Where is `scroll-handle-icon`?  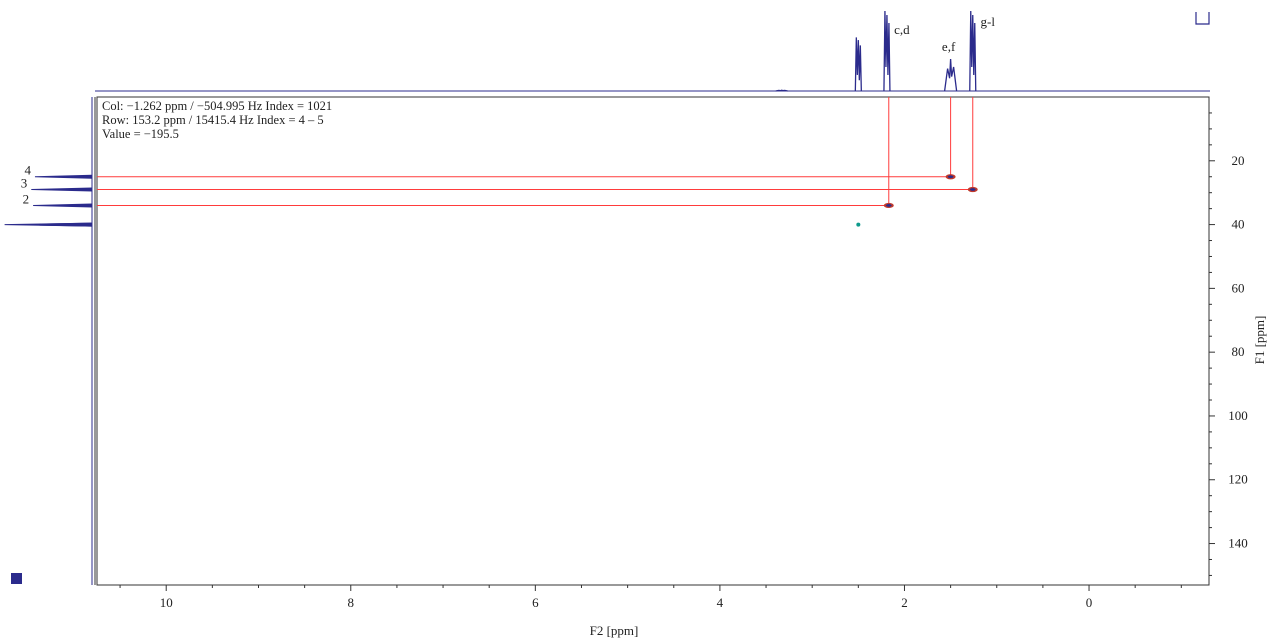
scroll-handle-icon is located at coordinates (1202, 18).